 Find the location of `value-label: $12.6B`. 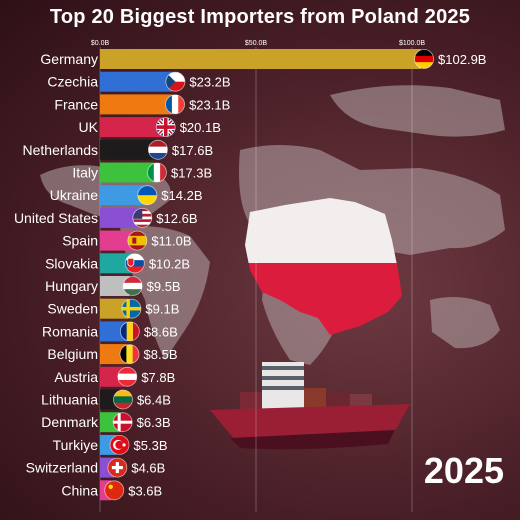

value-label: $12.6B is located at coordinates (176, 218).